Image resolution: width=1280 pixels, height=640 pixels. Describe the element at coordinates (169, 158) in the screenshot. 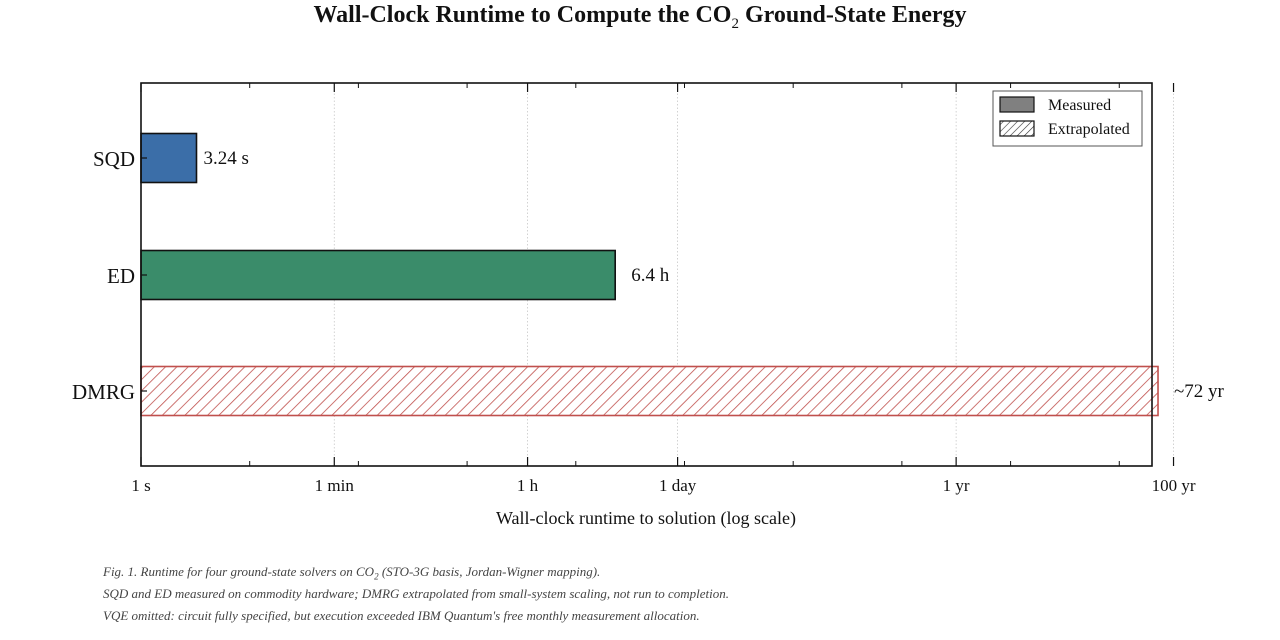

I see `bar-sqd` at that location.